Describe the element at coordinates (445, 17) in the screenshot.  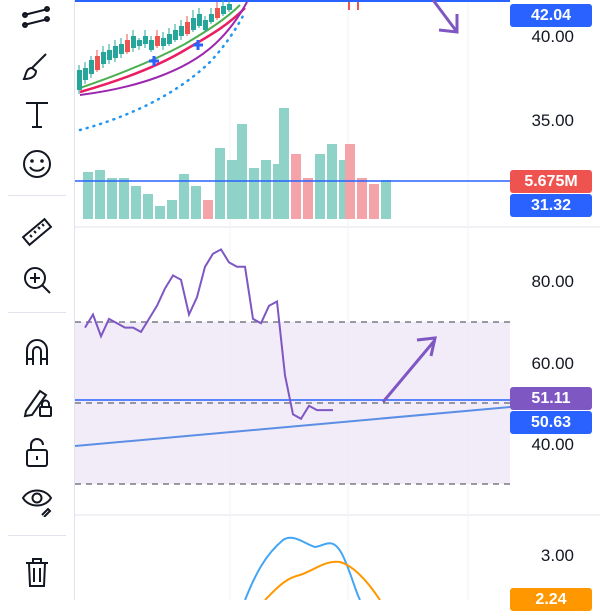
I see `down-arrow-drawing` at that location.